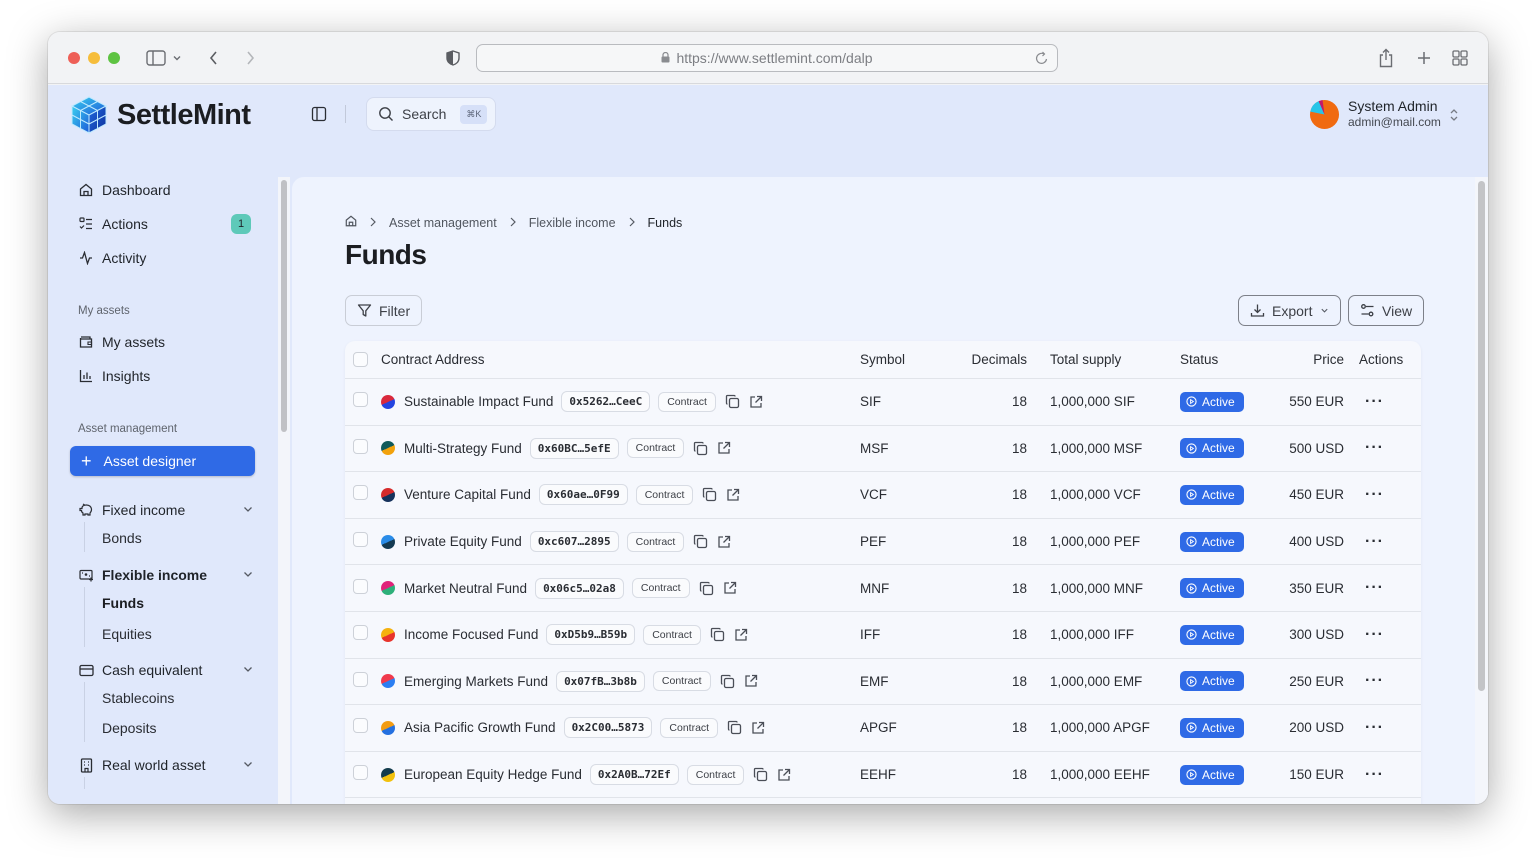 The height and width of the screenshot is (868, 1536). What do you see at coordinates (1454, 117) in the screenshot?
I see `chevrons-up-down-icon` at bounding box center [1454, 117].